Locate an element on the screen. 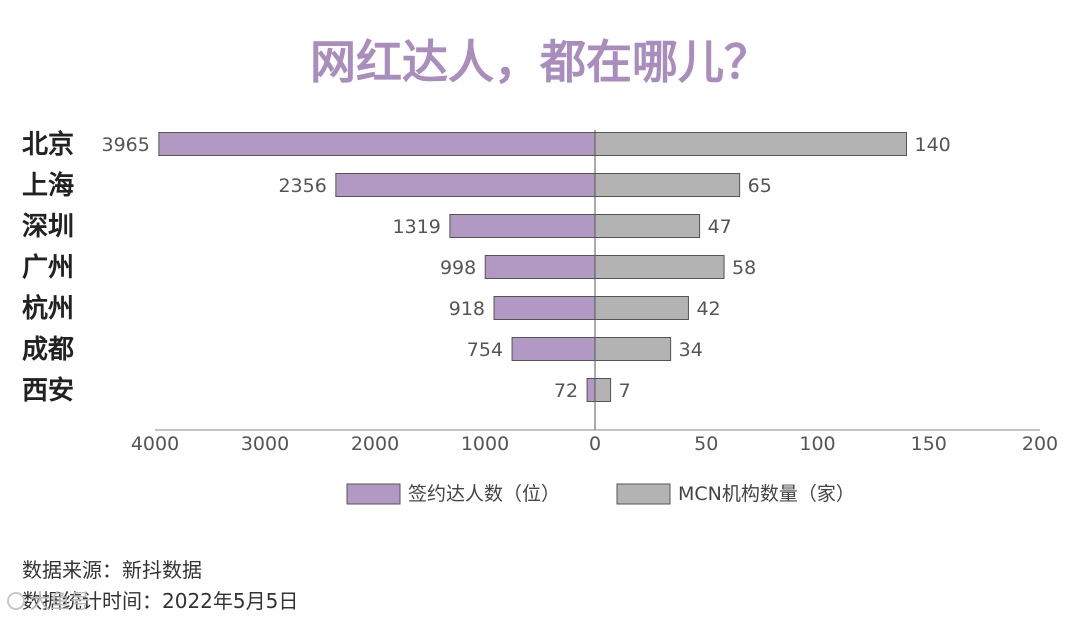  tick-right-150: 150 is located at coordinates (929, 444).